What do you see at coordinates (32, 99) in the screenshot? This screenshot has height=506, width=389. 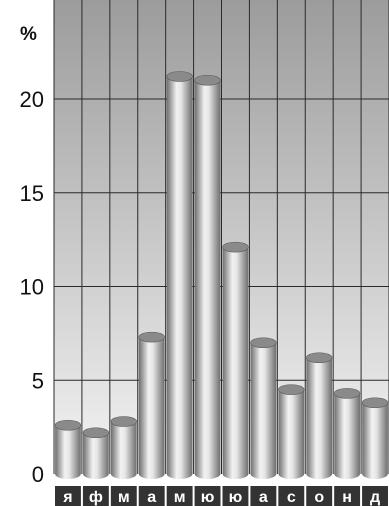 I see `y-tick-label: 20` at bounding box center [32, 99].